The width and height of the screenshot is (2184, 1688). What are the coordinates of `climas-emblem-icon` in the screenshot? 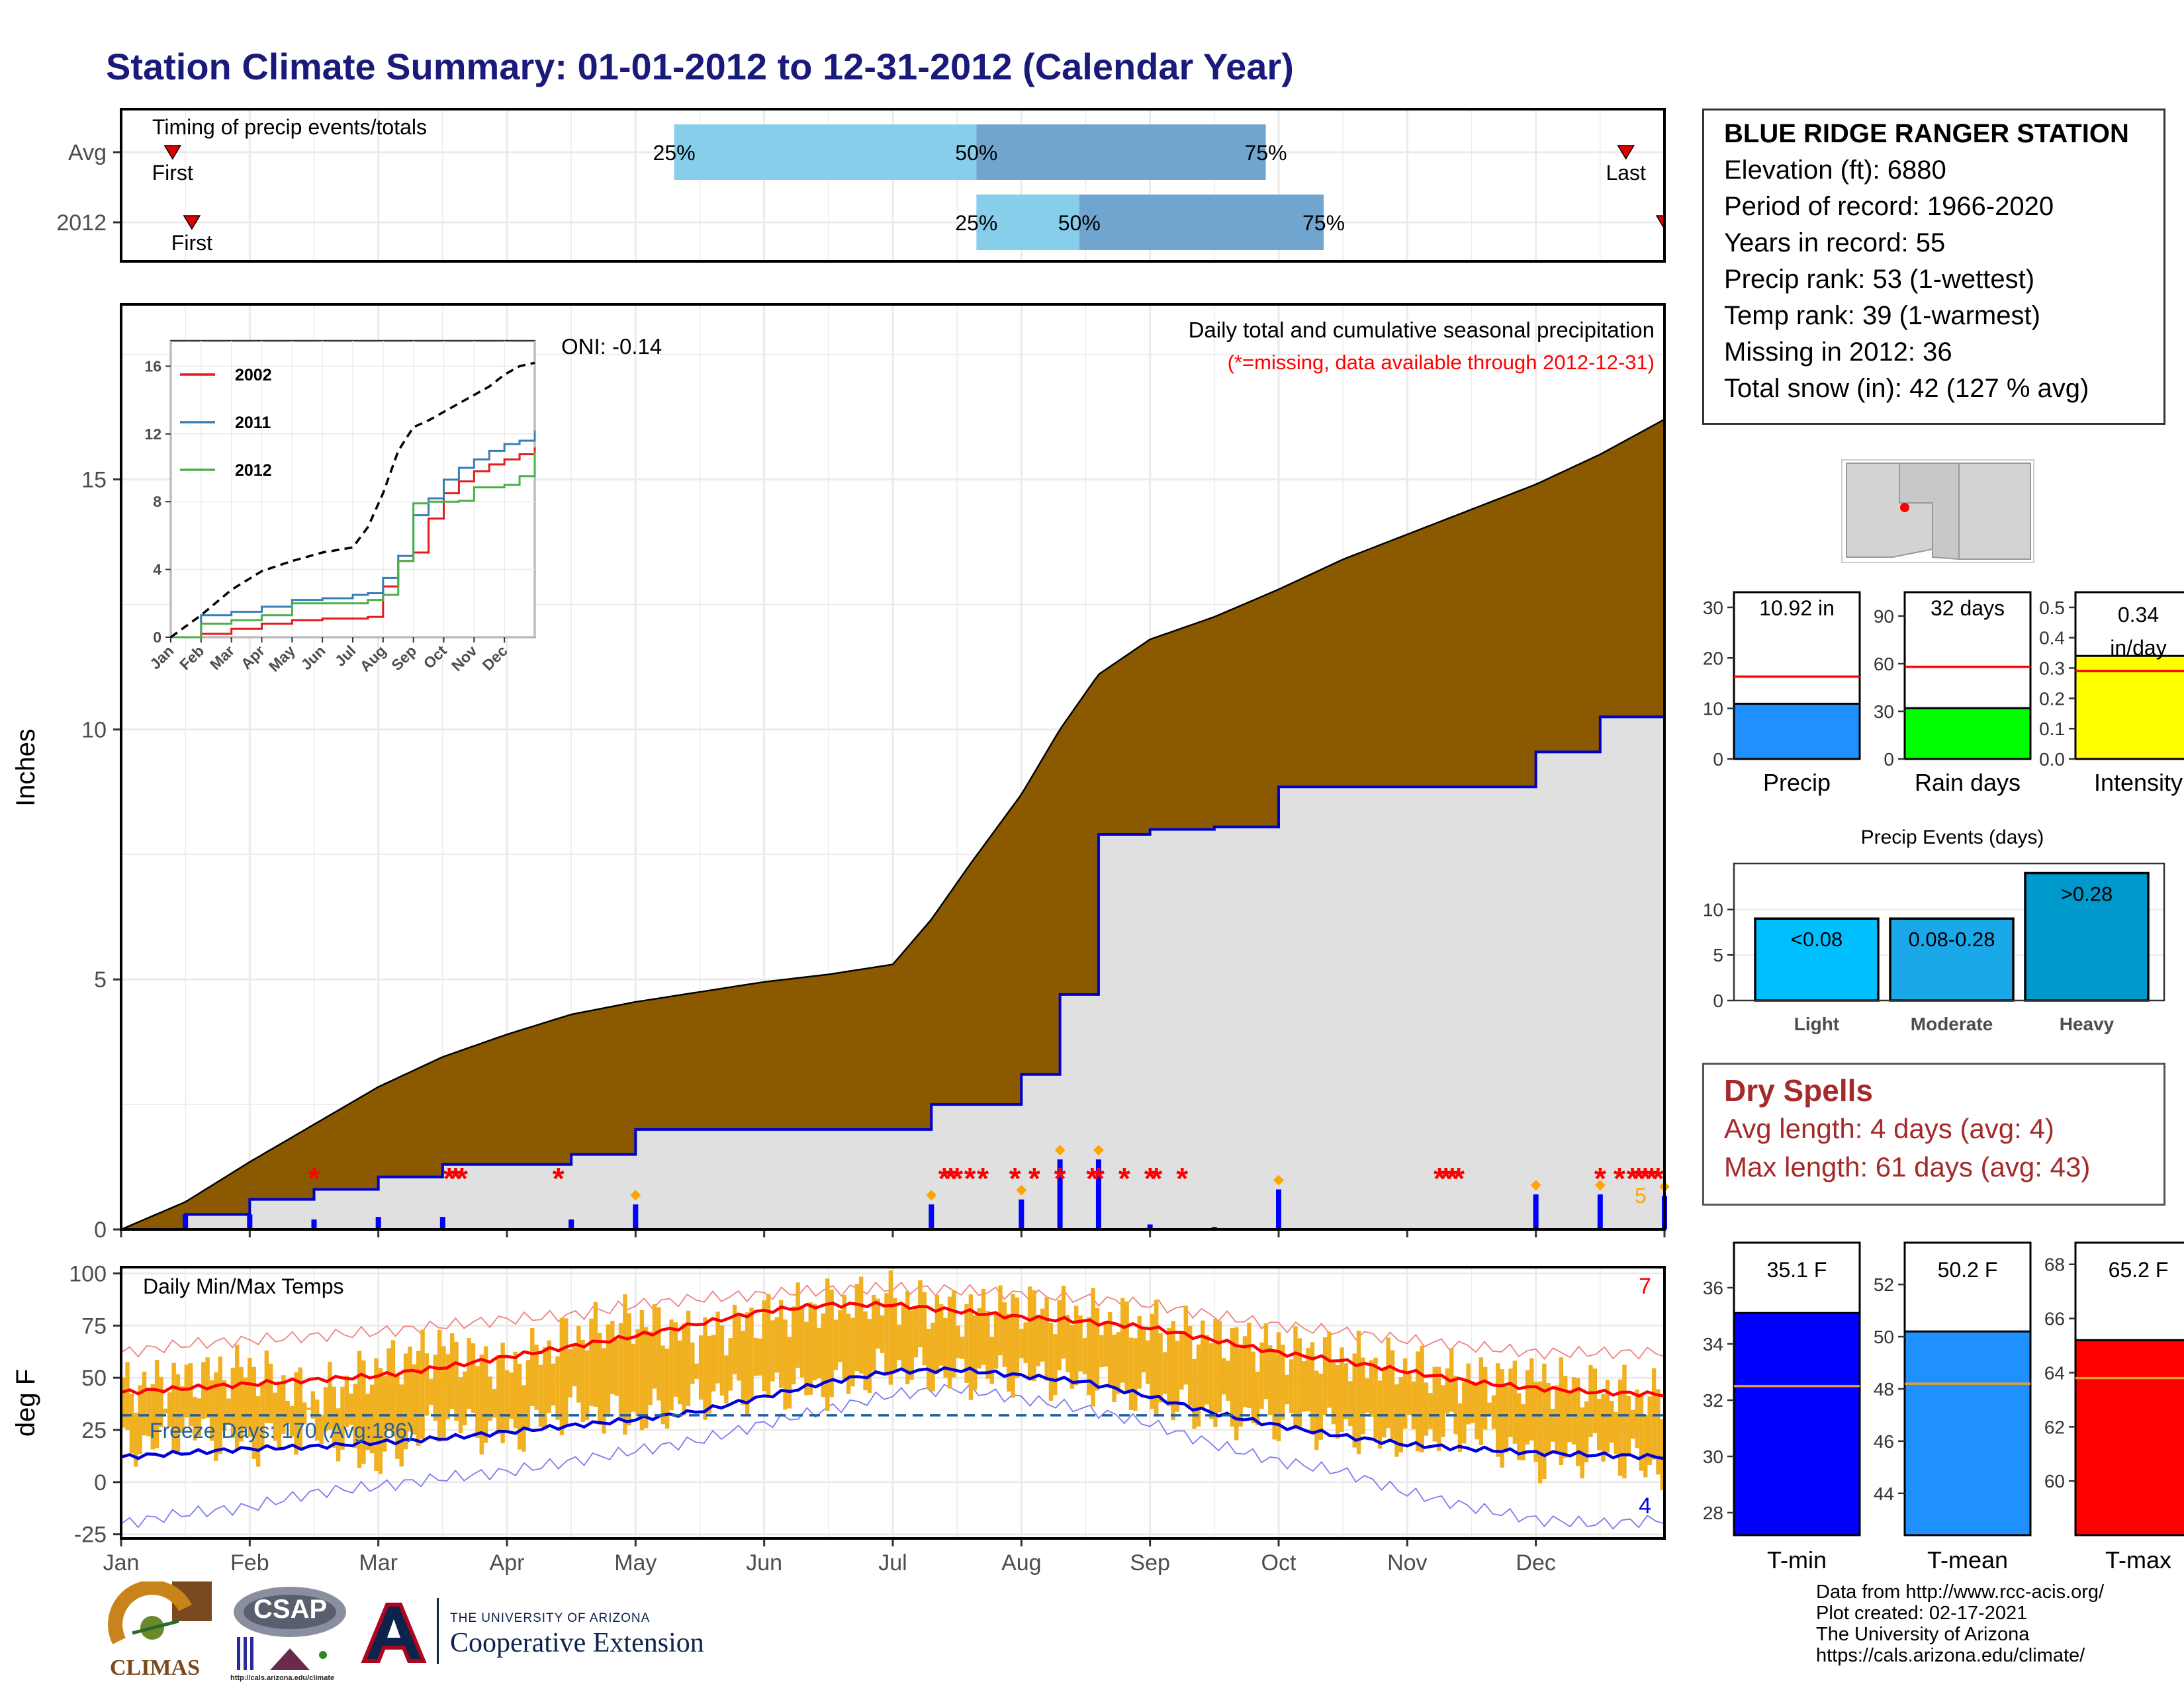 It's located at (160, 1612).